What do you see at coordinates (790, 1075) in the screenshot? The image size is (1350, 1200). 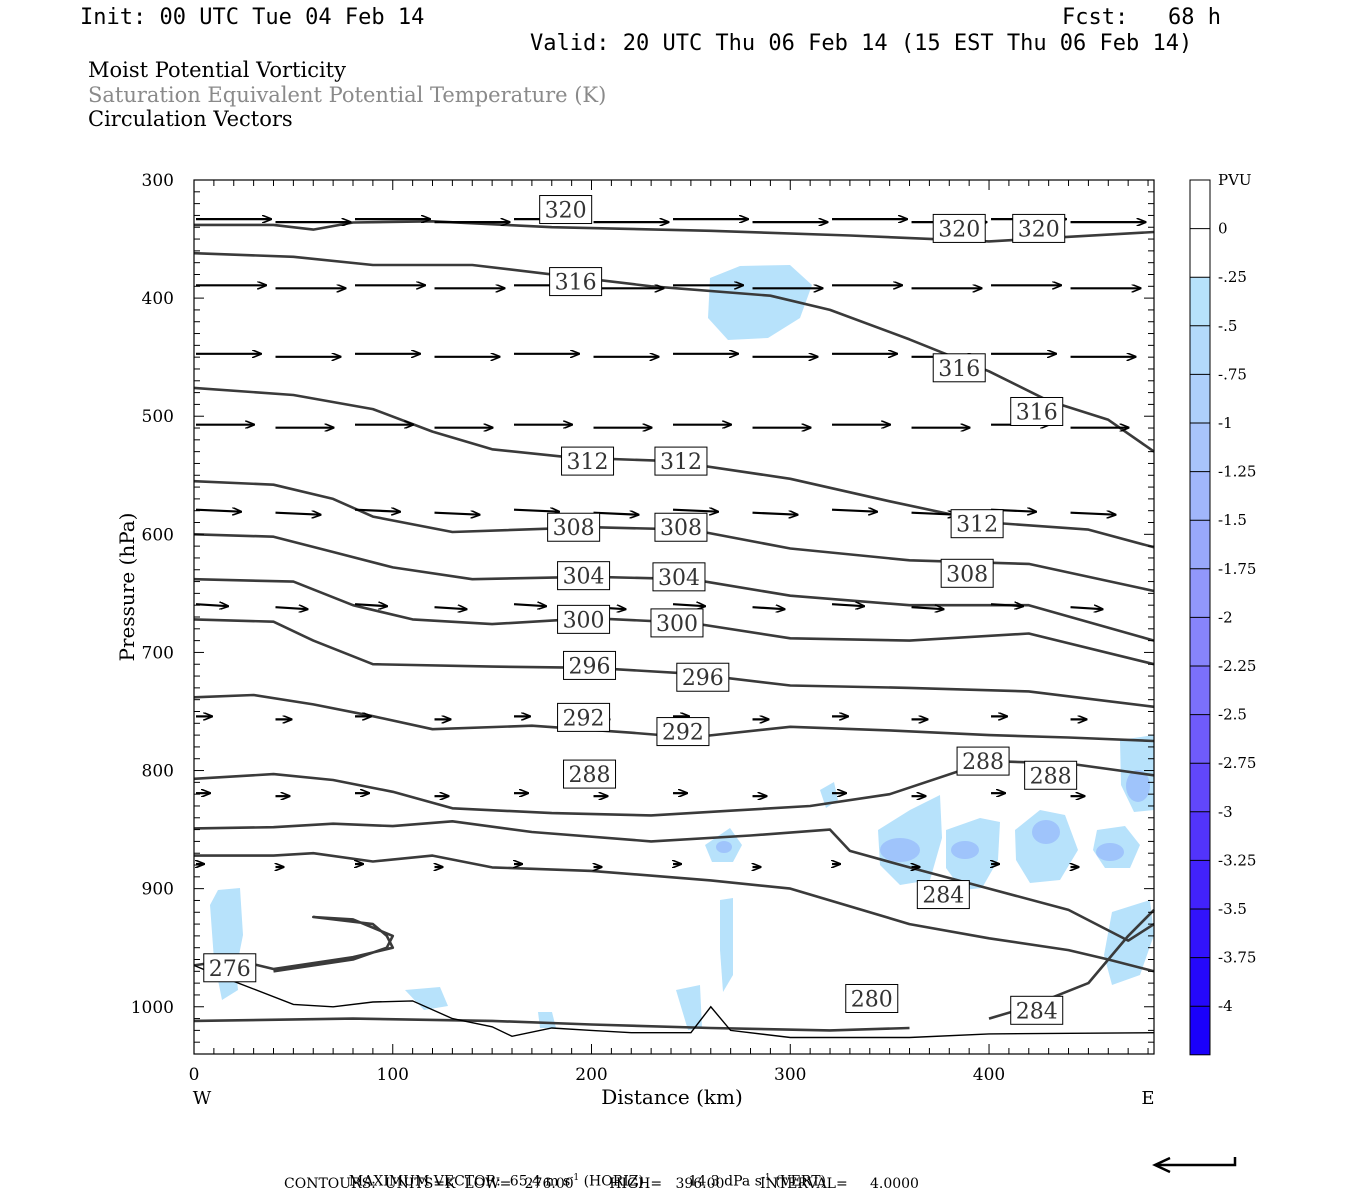 I see `x-tick-label: 300` at bounding box center [790, 1075].